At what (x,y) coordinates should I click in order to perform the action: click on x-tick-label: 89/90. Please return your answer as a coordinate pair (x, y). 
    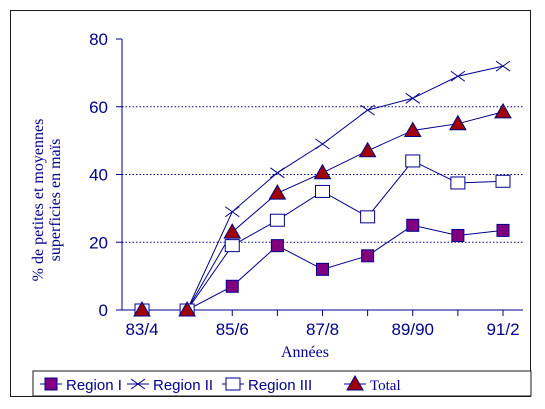
    Looking at the image, I should click on (412, 329).